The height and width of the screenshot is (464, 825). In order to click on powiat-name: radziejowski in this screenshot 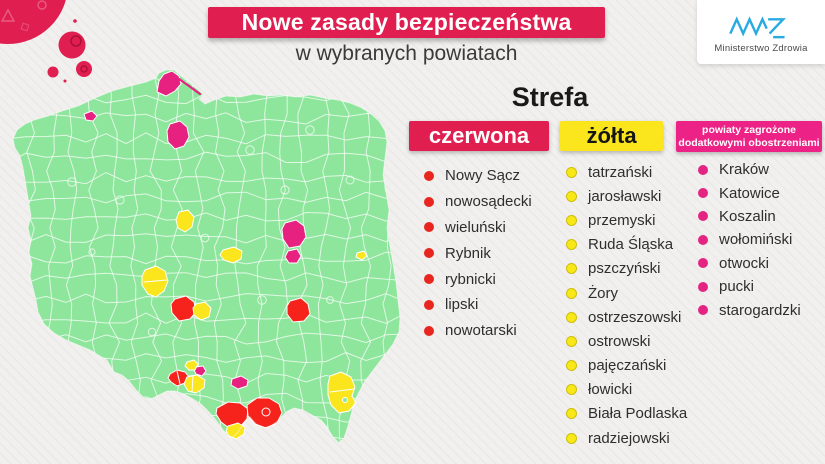, I will do `click(629, 438)`.